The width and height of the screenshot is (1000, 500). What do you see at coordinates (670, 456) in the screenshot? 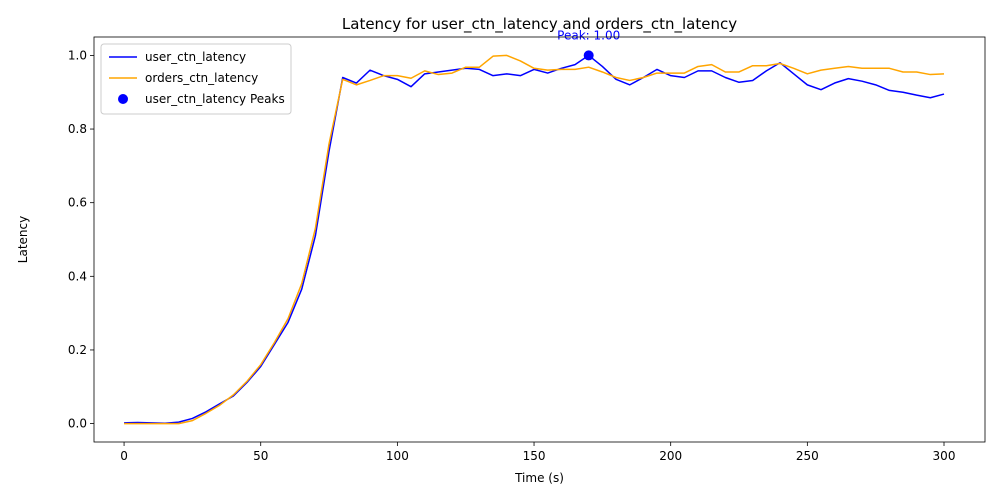
I see `x-tick-label: 200` at bounding box center [670, 456].